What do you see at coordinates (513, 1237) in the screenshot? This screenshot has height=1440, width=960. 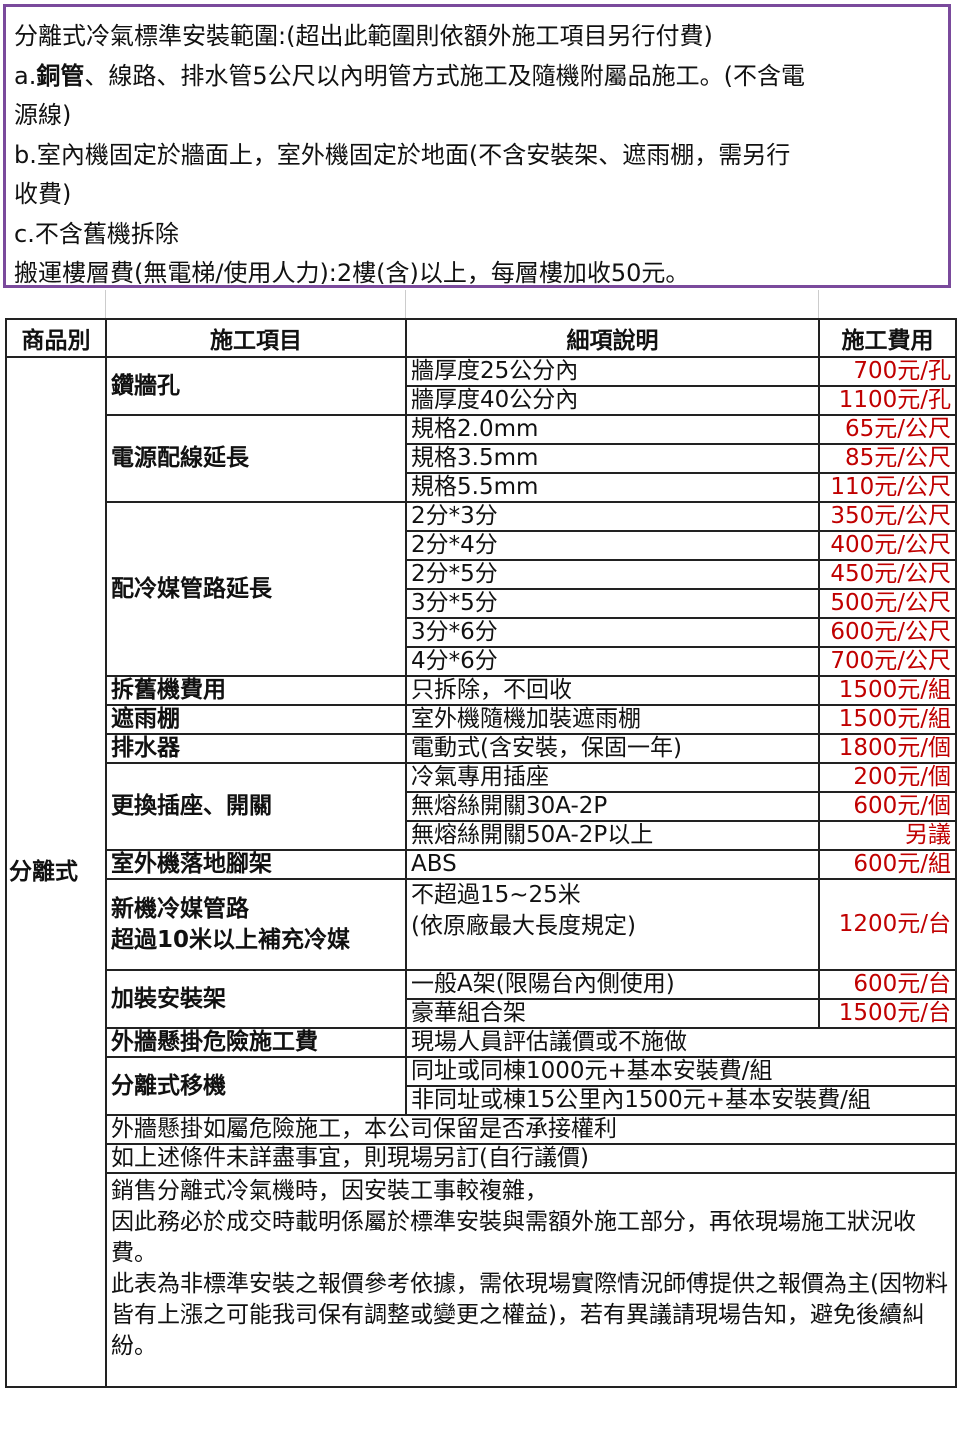 I see `final-note-line: 因此務必於成交時載明係屬於標準安裝與需額外施工部分，再依現場施工狀況收費。` at bounding box center [513, 1237].